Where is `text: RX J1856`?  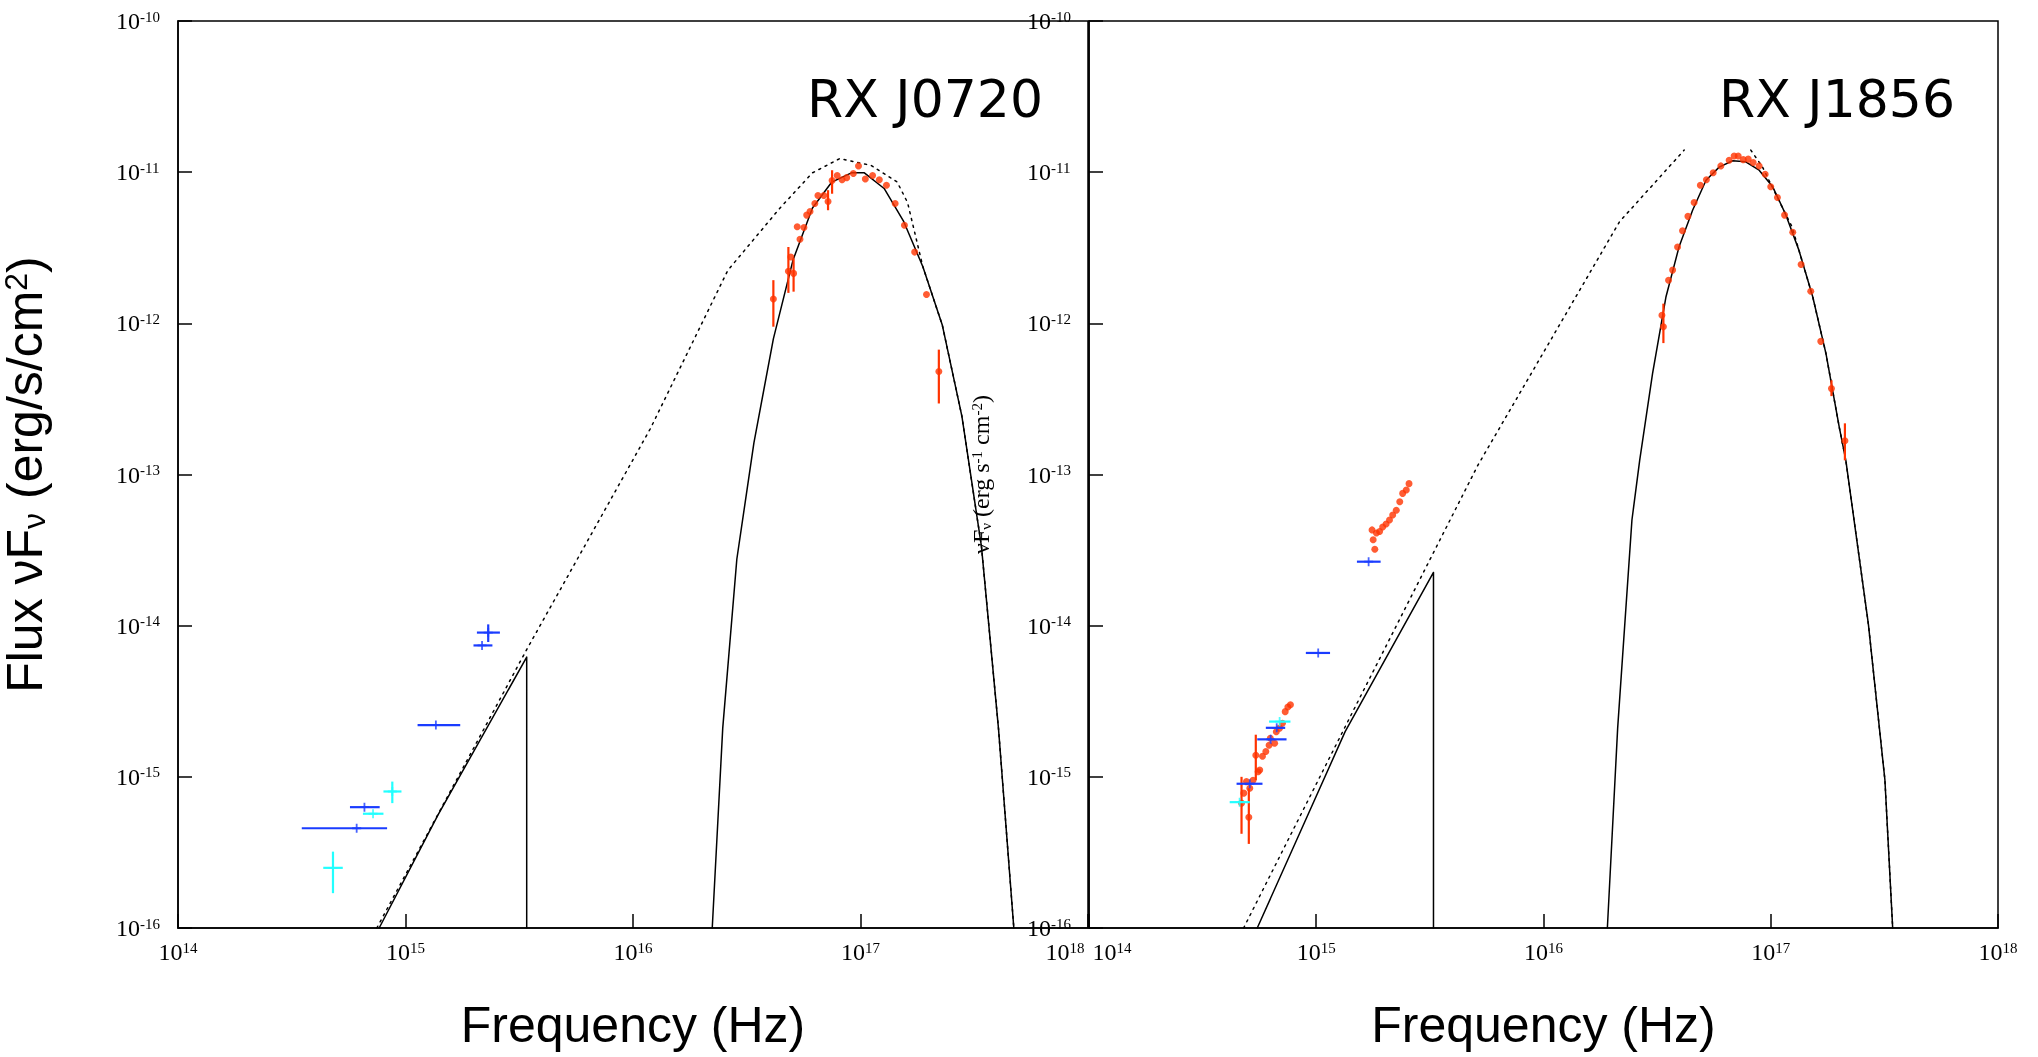 text: RX J1856 is located at coordinates (1837, 99).